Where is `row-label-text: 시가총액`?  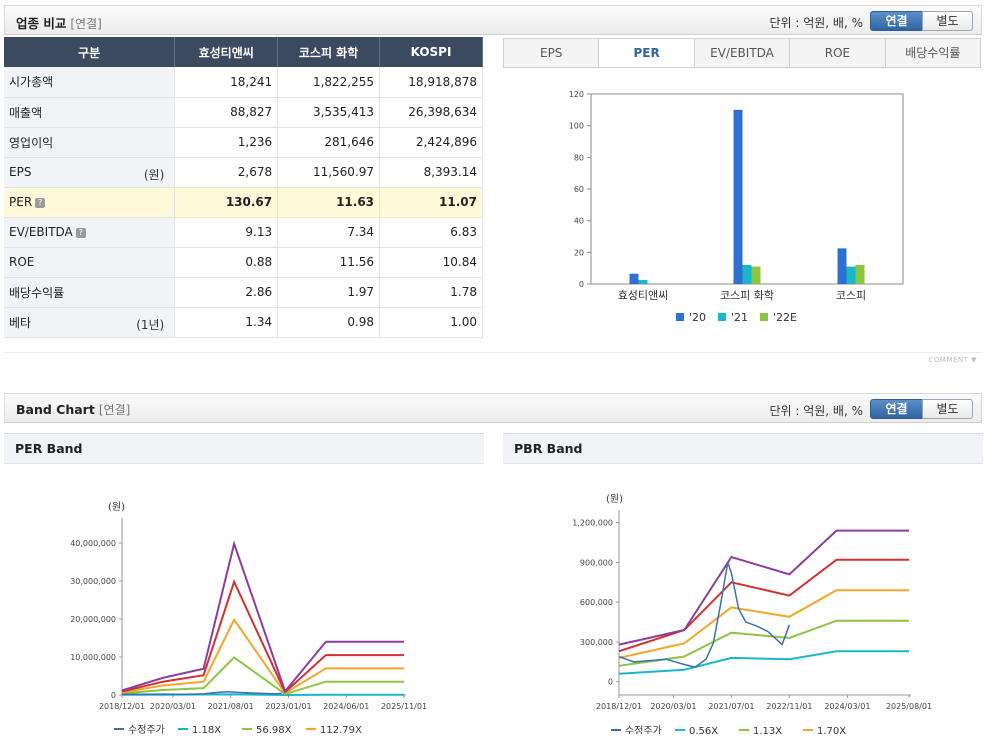
row-label-text: 시가총액 is located at coordinates (31, 82).